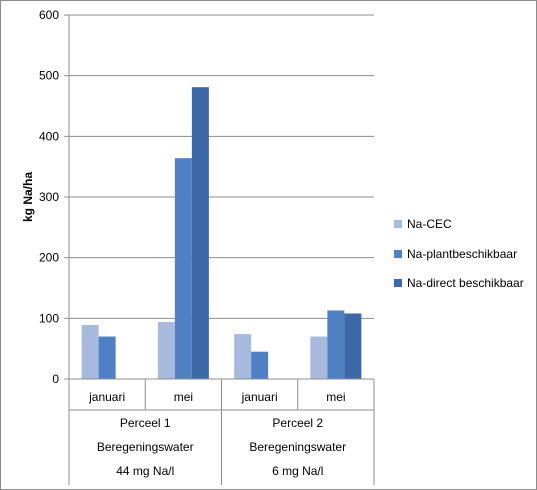 This screenshot has width=537, height=490. What do you see at coordinates (49, 318) in the screenshot?
I see `y-tick-label: 100` at bounding box center [49, 318].